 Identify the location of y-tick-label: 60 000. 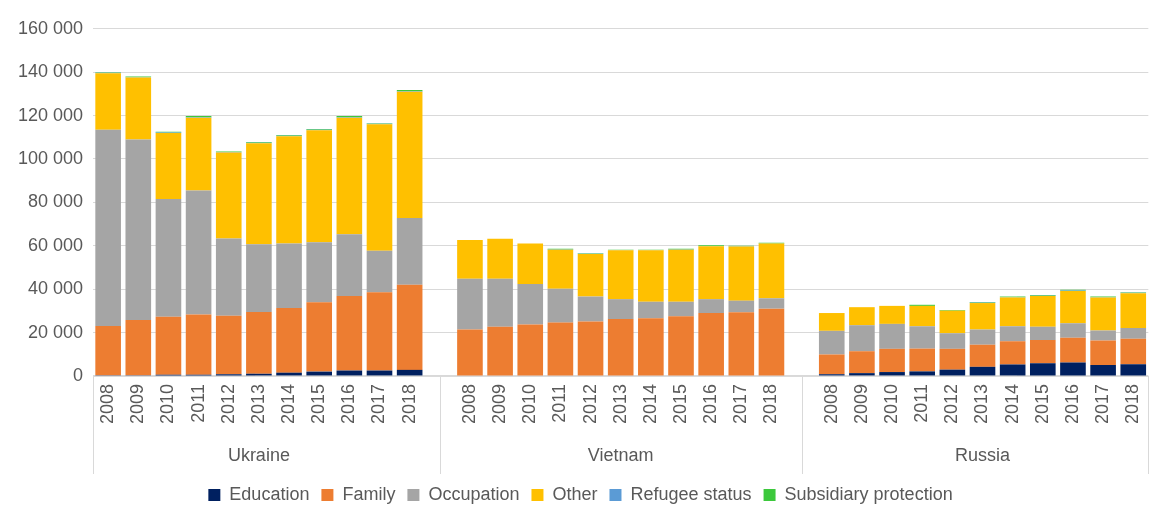
(56, 244).